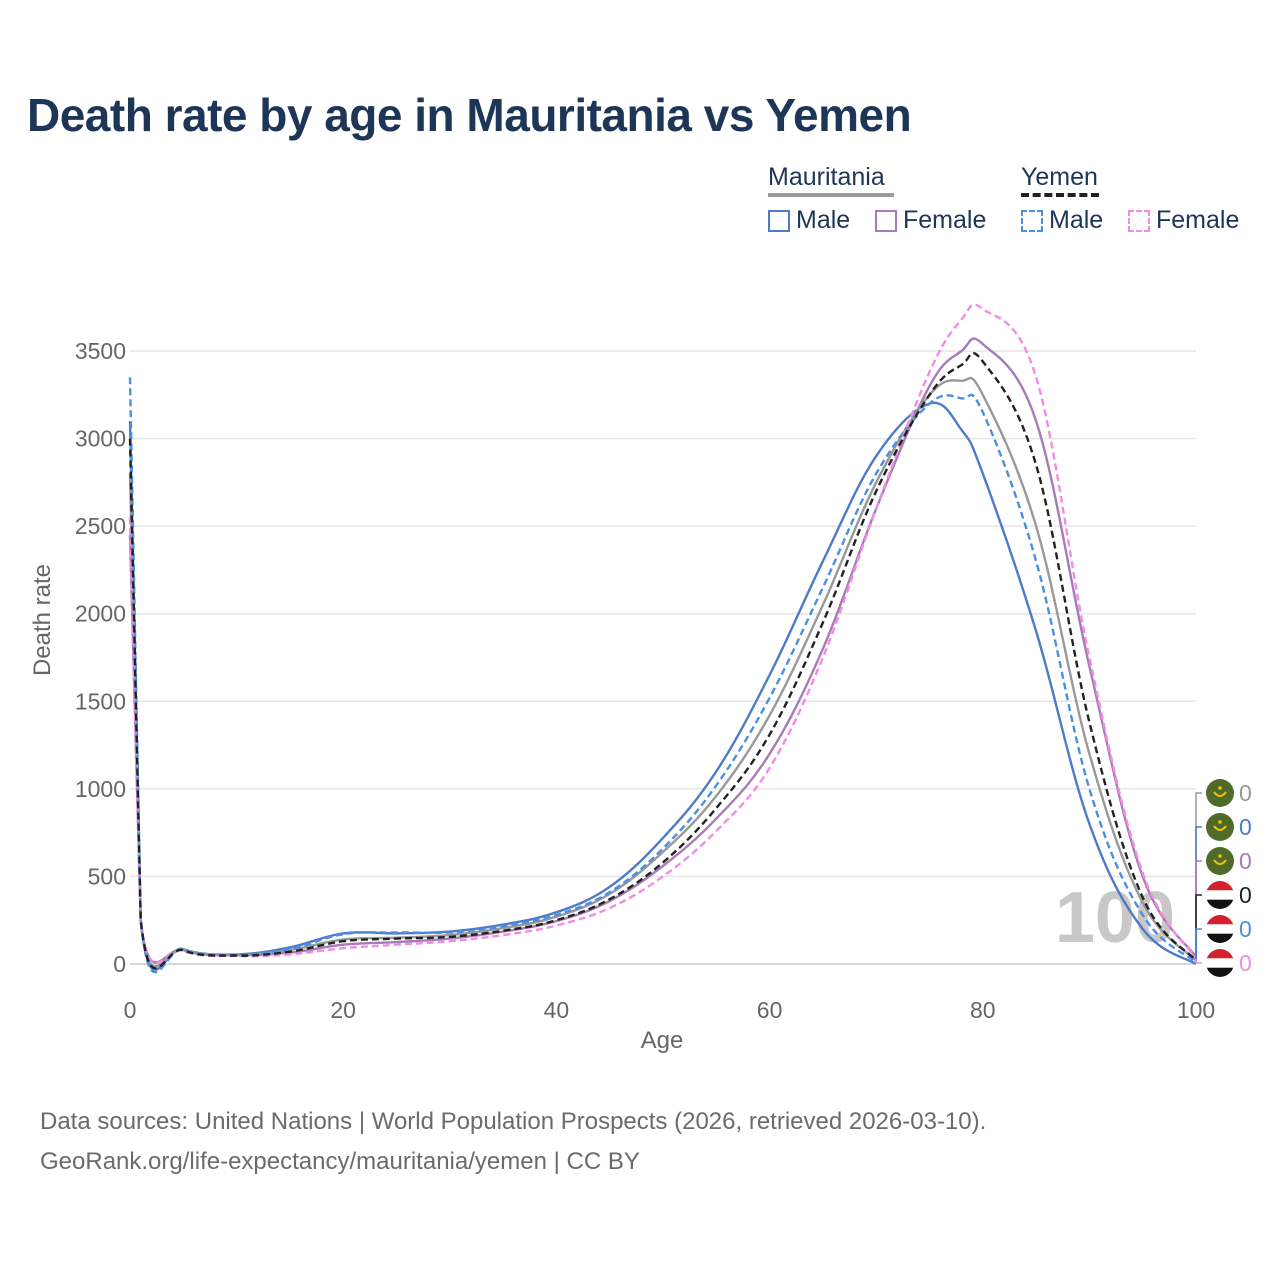 The height and width of the screenshot is (1280, 1280). Describe the element at coordinates (100, 614) in the screenshot. I see `y-tick-label-2000: 2000` at that location.